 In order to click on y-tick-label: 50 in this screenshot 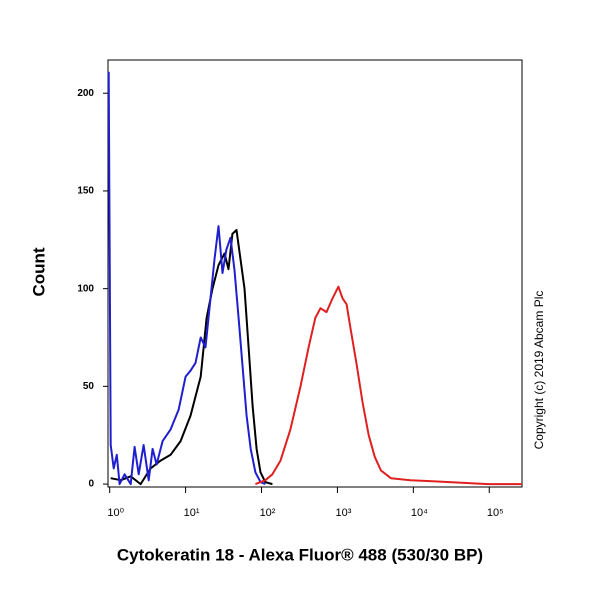, I will do `click(89, 386)`.